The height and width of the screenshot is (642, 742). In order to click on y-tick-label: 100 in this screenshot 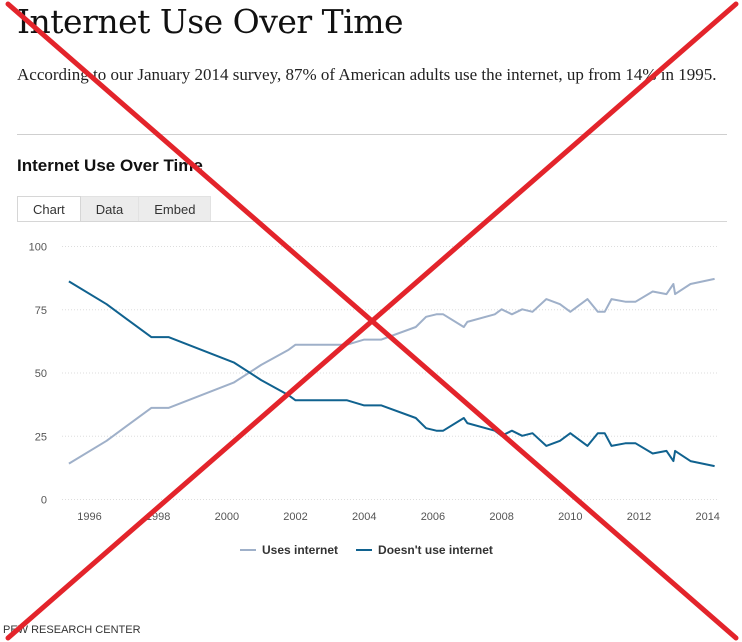, I will do `click(38, 248)`.